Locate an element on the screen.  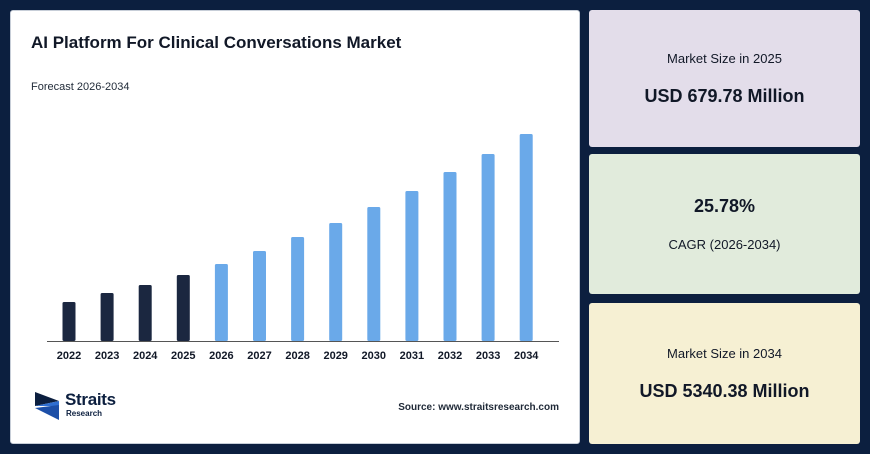
straits-logo-icon is located at coordinates (47, 406).